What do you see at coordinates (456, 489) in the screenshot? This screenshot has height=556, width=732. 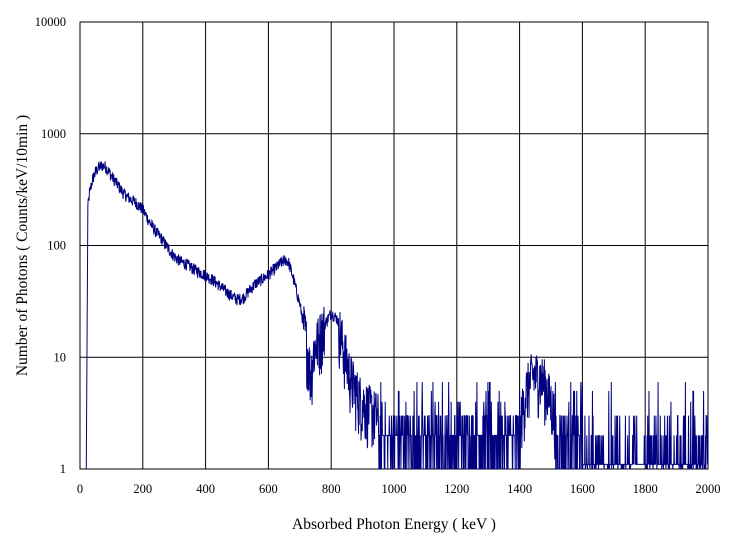 I see `x-tick-label: 1200` at bounding box center [456, 489].